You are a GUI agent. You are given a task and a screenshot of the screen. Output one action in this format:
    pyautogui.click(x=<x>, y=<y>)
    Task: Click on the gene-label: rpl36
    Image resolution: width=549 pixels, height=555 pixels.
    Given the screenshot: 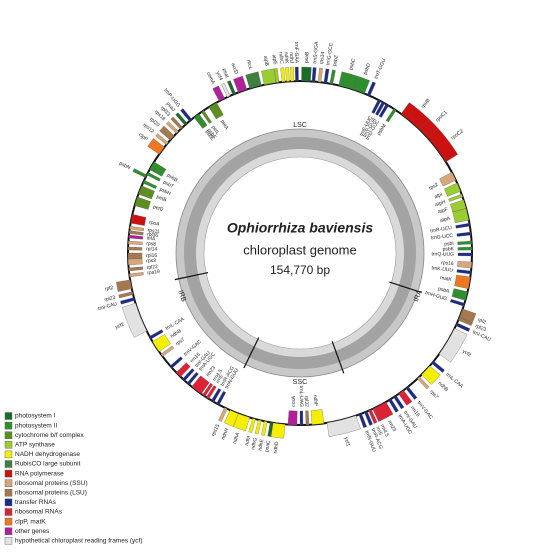 What is the action you would take?
    pyautogui.click(x=153, y=235)
    